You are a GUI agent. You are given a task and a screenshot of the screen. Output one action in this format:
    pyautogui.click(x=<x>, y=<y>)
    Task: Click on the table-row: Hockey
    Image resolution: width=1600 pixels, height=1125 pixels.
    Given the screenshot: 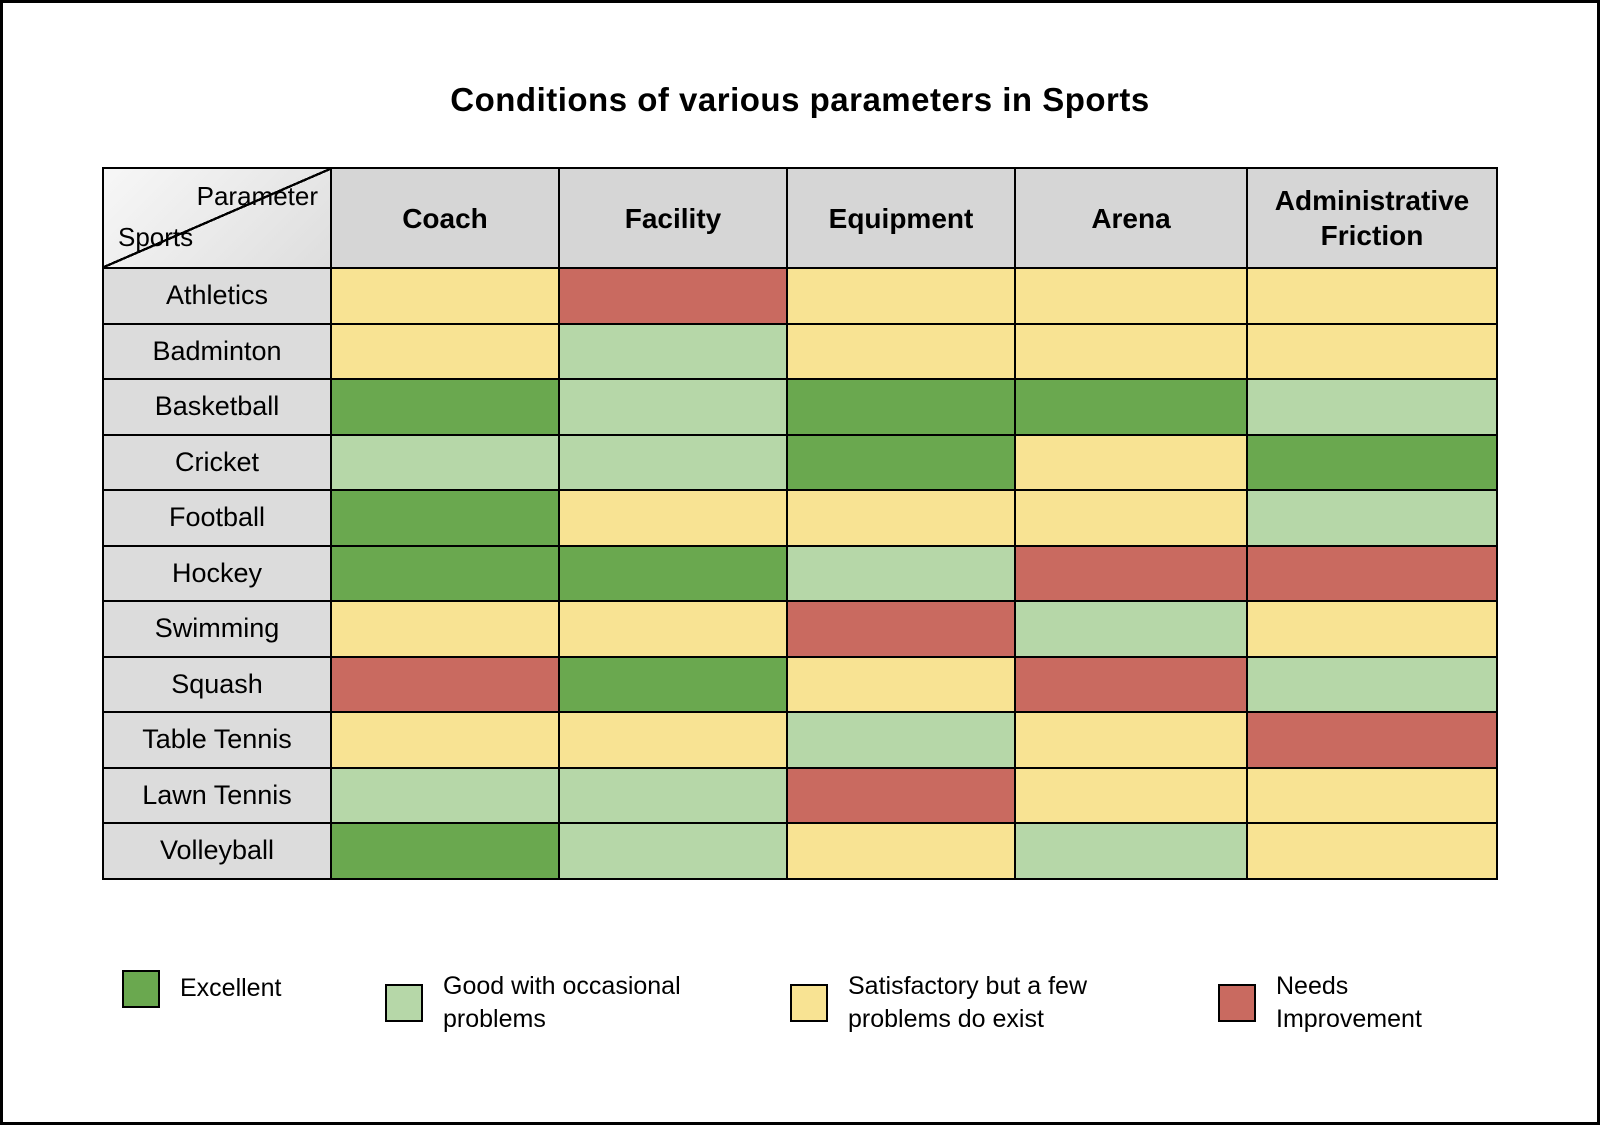 What is the action you would take?
    pyautogui.click(x=800, y=573)
    